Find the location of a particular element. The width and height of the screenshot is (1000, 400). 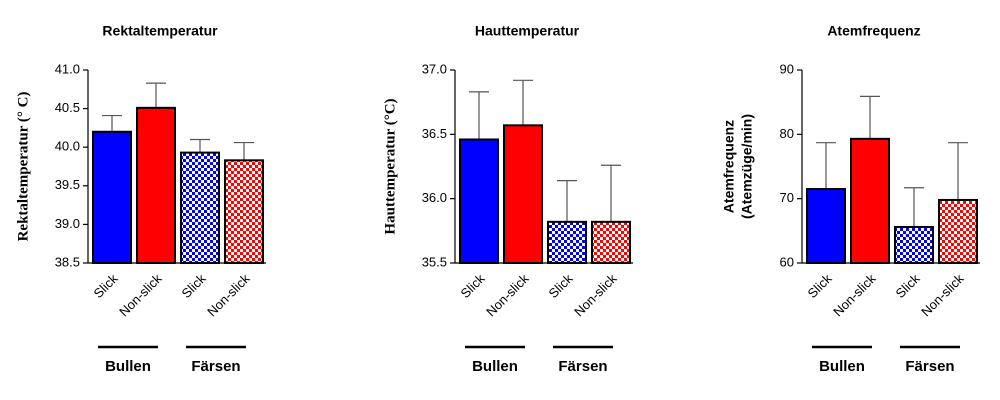

y-tick-label: 40.0 is located at coordinates (67, 146).